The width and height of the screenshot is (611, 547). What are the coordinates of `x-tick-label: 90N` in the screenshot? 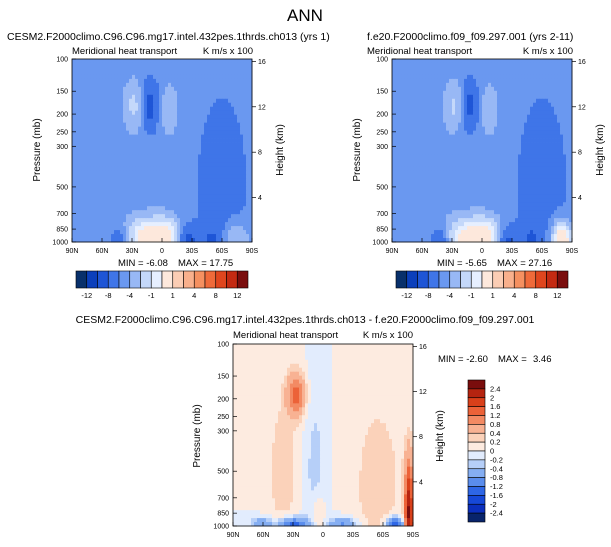 It's located at (72, 251).